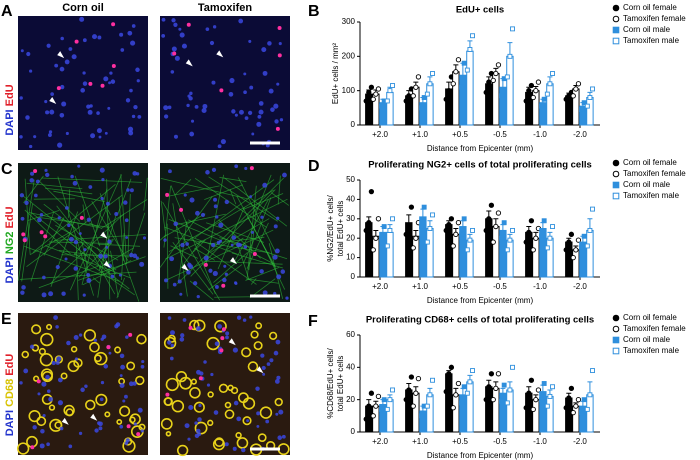 The height and width of the screenshot is (460, 700). I want to click on legend-label: Tamoxifen male, so click(651, 350).